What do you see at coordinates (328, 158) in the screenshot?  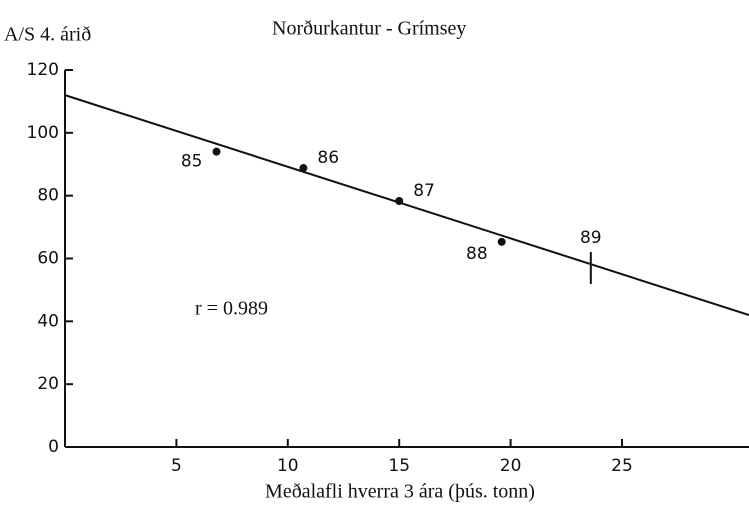 I see `point-label: 86` at bounding box center [328, 158].